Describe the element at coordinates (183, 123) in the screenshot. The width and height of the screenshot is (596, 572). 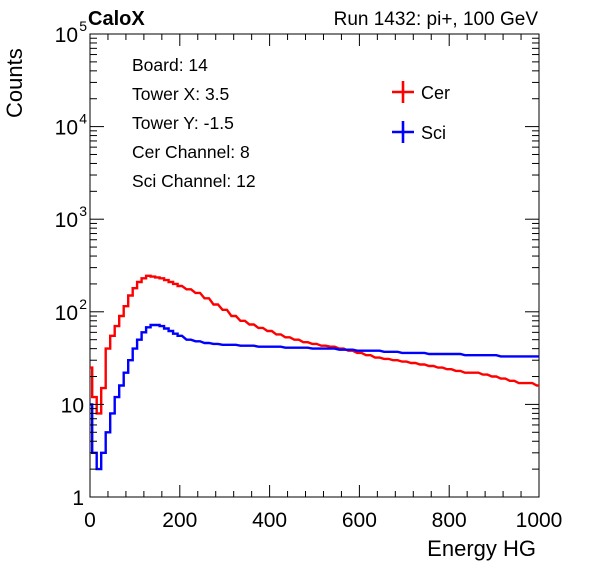
I see `info-tower-y: Tower Y: -1.5` at that location.